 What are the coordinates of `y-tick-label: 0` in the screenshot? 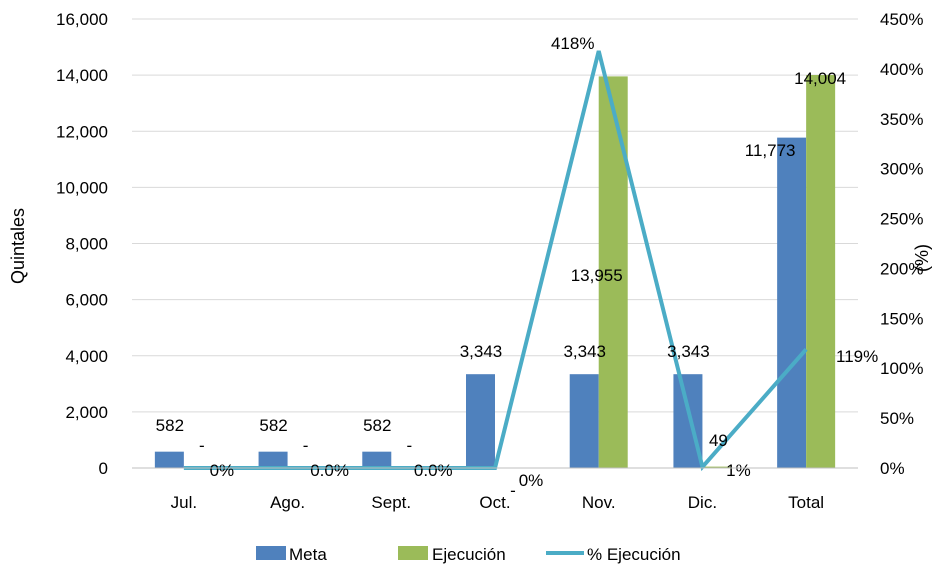 It's located at (103, 468).